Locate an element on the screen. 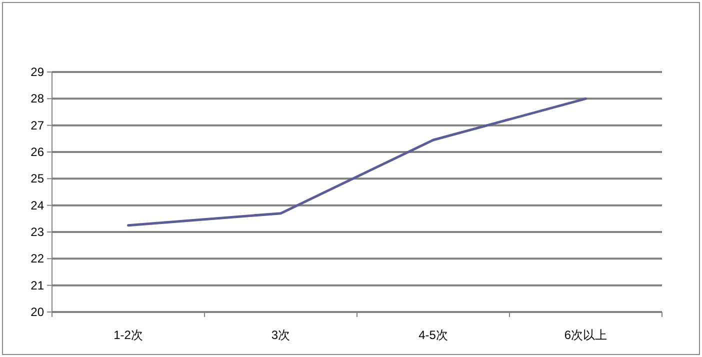 This screenshot has width=702, height=357. x-tick-label: 3次 is located at coordinates (280, 335).